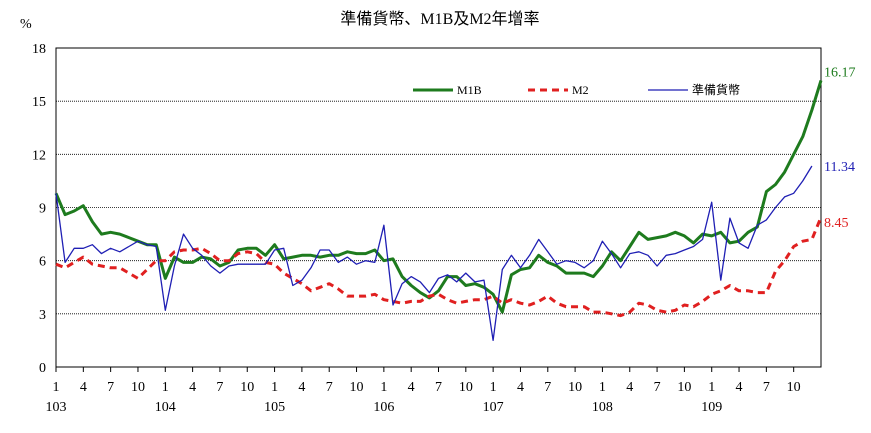  Describe the element at coordinates (165, 407) in the screenshot. I see `x-year-label: 104` at that location.